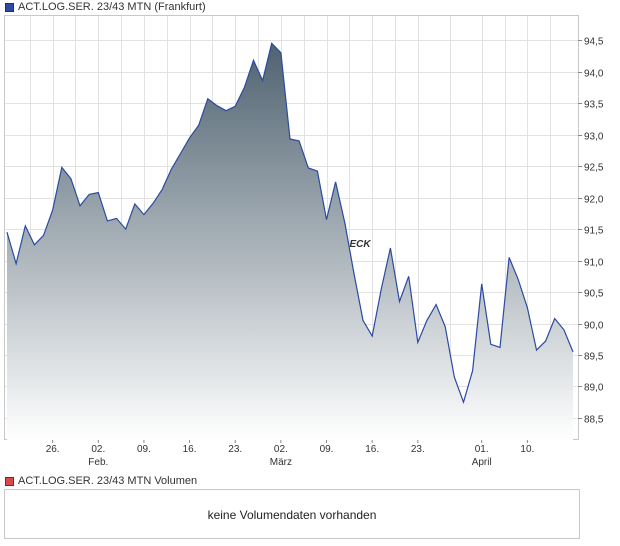 The height and width of the screenshot is (546, 620). What do you see at coordinates (527, 449) in the screenshot?
I see `x-tick-label: 10.` at bounding box center [527, 449].